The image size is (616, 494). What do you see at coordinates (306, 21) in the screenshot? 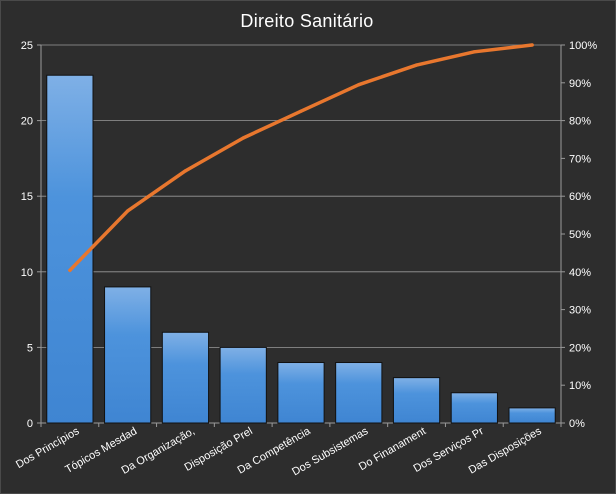
I see `chart-title: Direito Sanitário` at bounding box center [306, 21].